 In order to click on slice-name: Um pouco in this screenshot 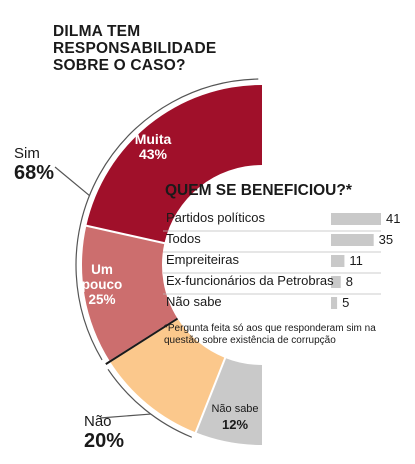, I will do `click(102, 277)`.